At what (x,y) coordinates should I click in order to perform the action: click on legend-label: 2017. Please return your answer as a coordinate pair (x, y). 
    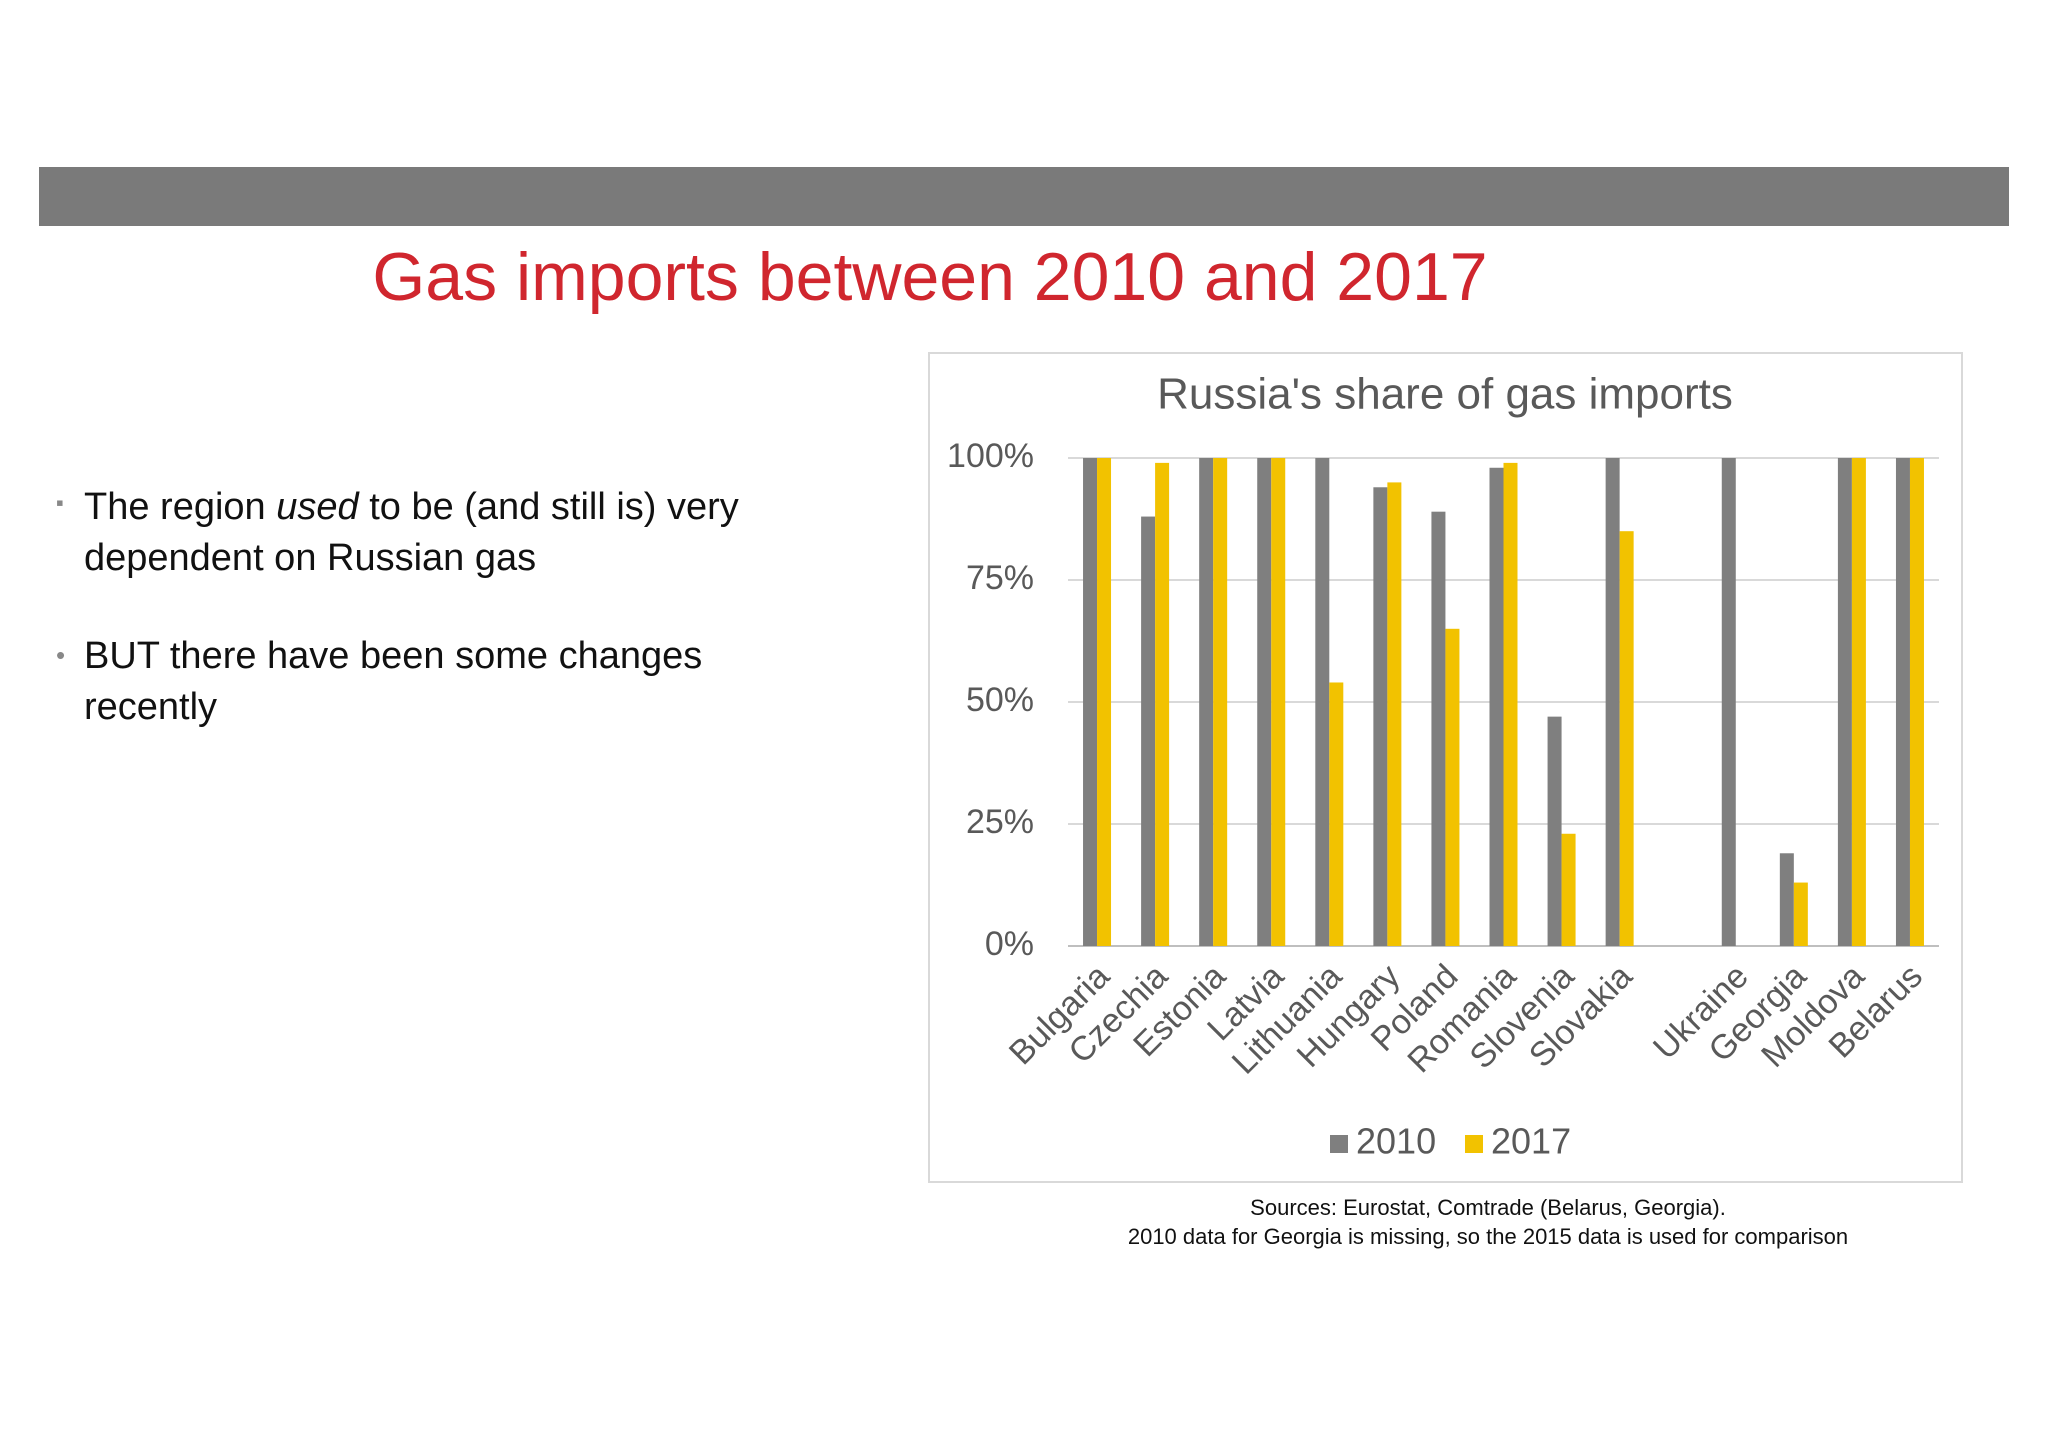
    Looking at the image, I should click on (1531, 1141).